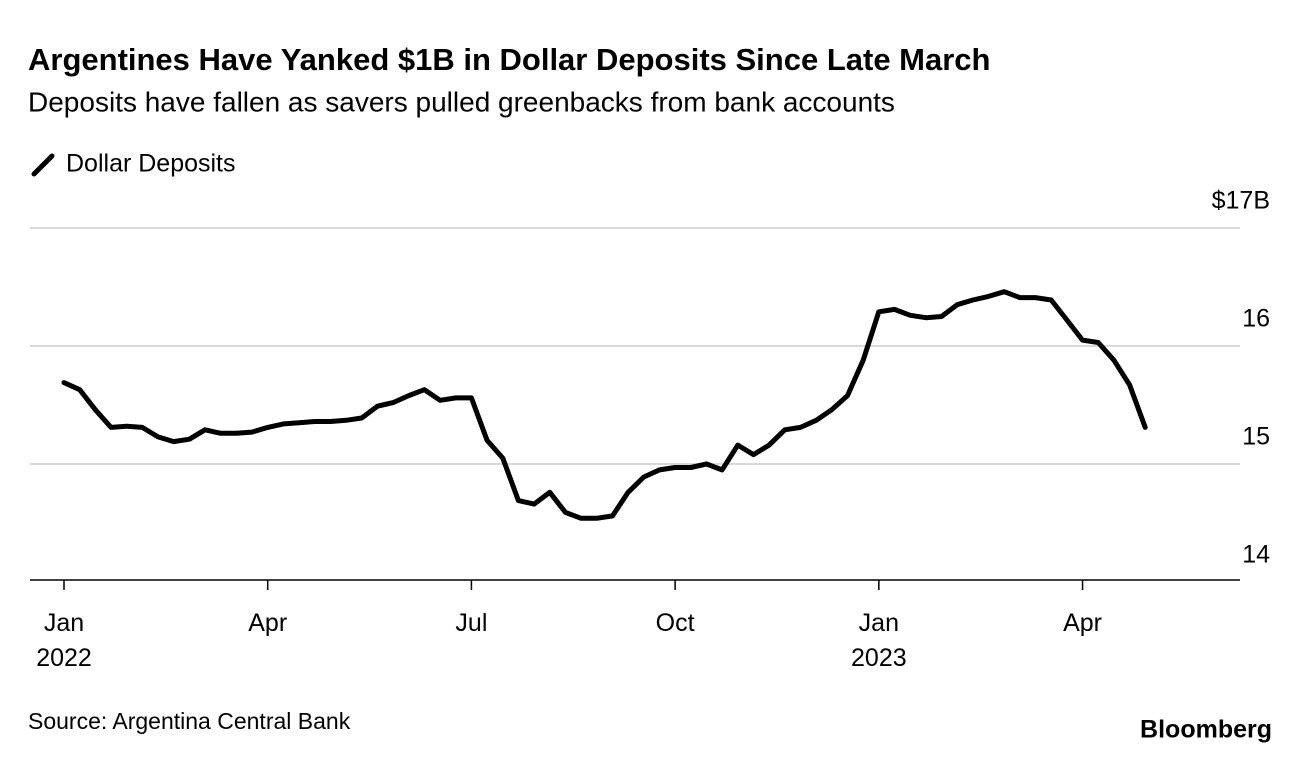 The height and width of the screenshot is (764, 1296). What do you see at coordinates (1206, 730) in the screenshot?
I see `logo: Bloomberg` at bounding box center [1206, 730].